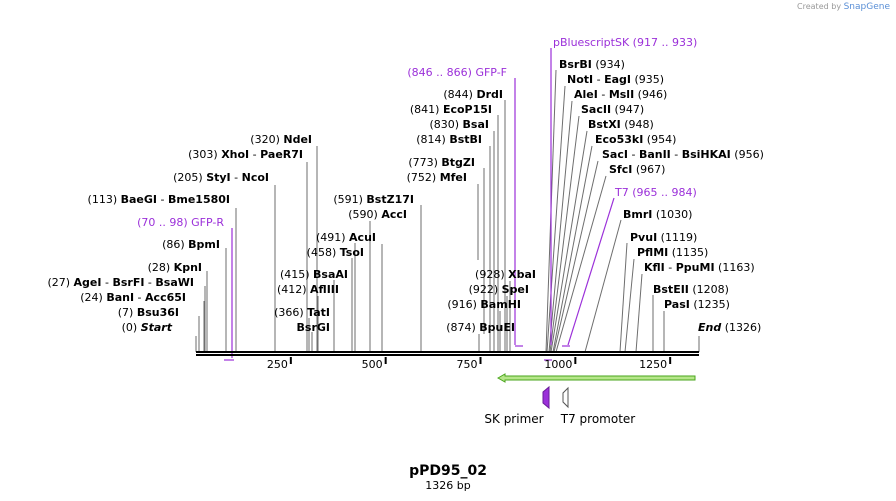 This screenshot has height=501, width=896. Describe the element at coordinates (335, 252) in the screenshot. I see `site-label-tsoi: (458) TsoI` at that location.